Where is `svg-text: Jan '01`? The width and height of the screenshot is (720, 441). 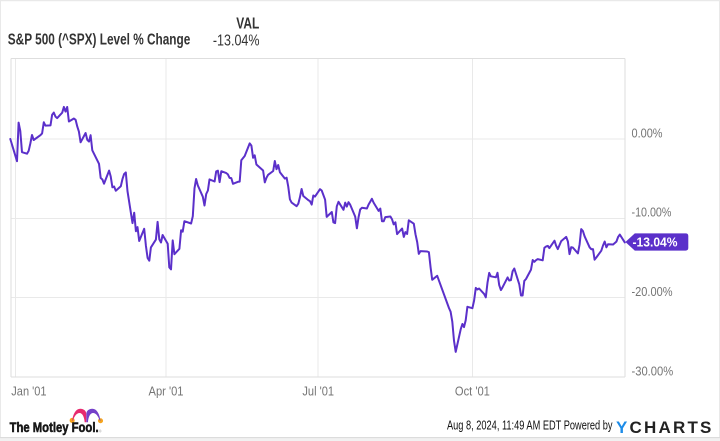 svg-text: Jan '01 is located at coordinates (28, 390).